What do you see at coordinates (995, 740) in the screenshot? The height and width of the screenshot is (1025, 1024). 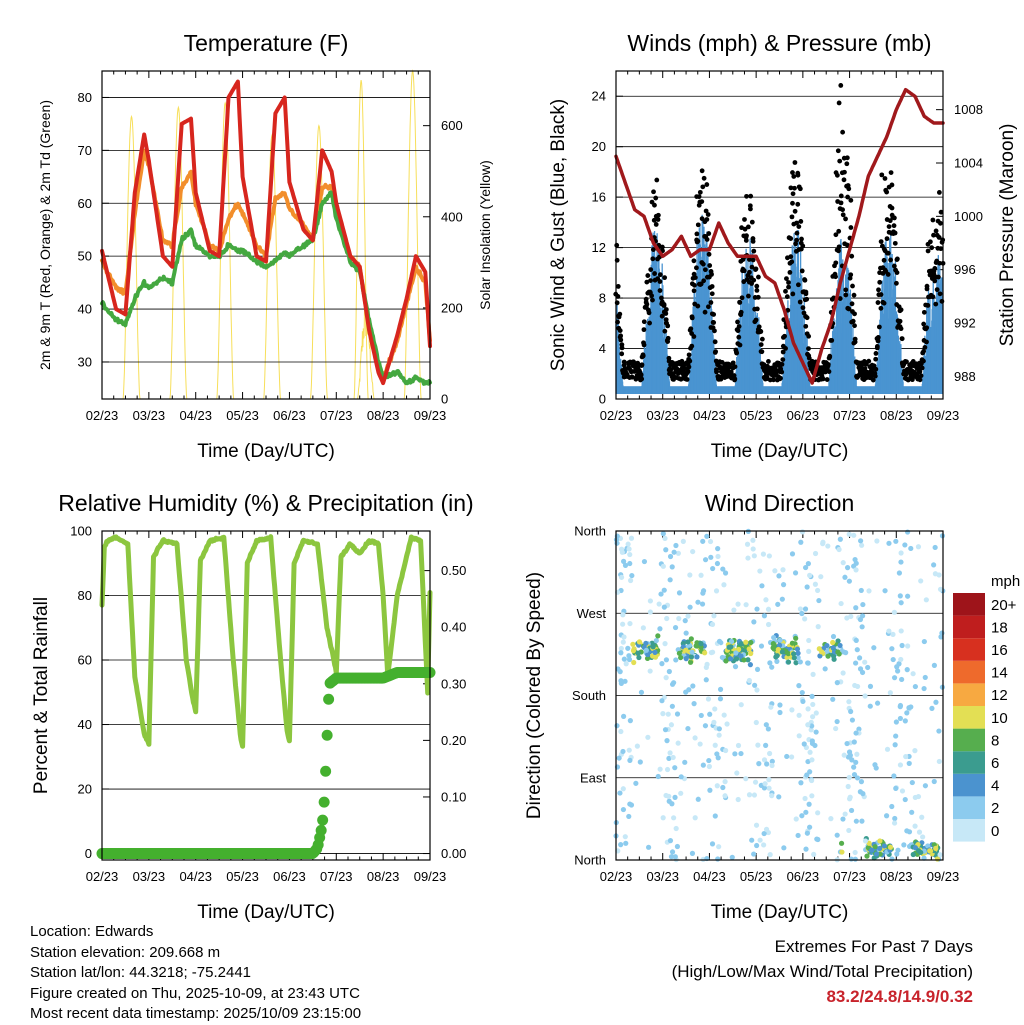 I see `colorbar-label: 8` at bounding box center [995, 740].